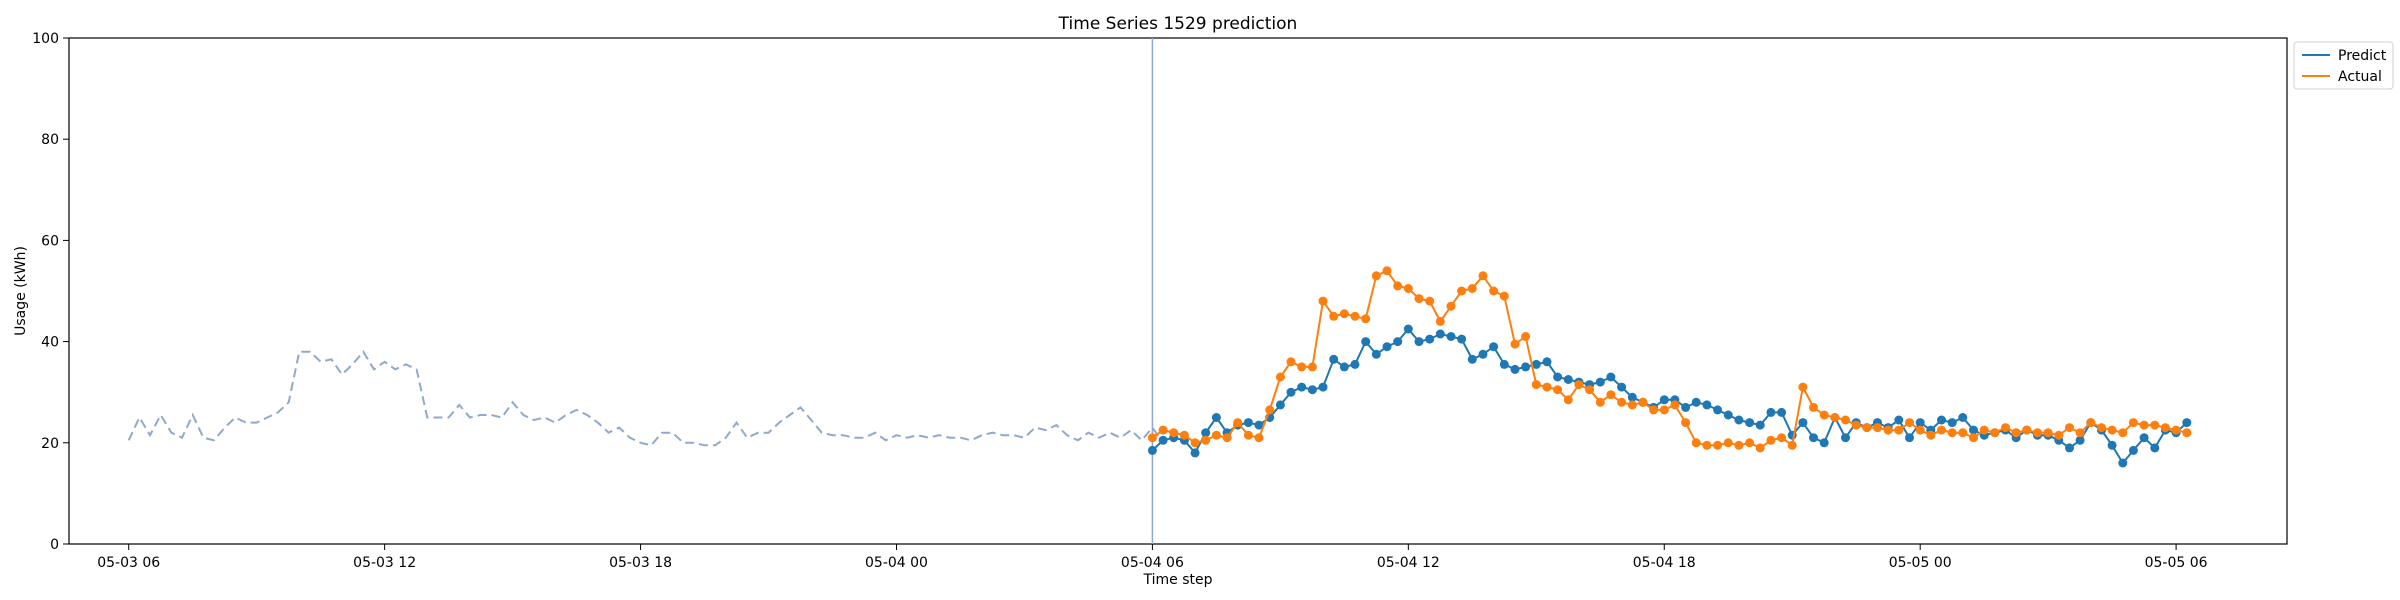 Image resolution: width=2400 pixels, height=600 pixels. What do you see at coordinates (2360, 77) in the screenshot?
I see `legend-label-actual: Actual` at bounding box center [2360, 77].